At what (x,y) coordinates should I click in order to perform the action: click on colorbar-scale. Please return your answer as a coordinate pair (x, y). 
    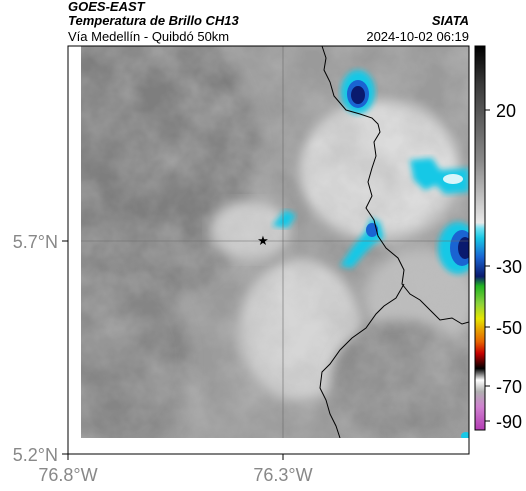
    Looking at the image, I should click on (480, 238).